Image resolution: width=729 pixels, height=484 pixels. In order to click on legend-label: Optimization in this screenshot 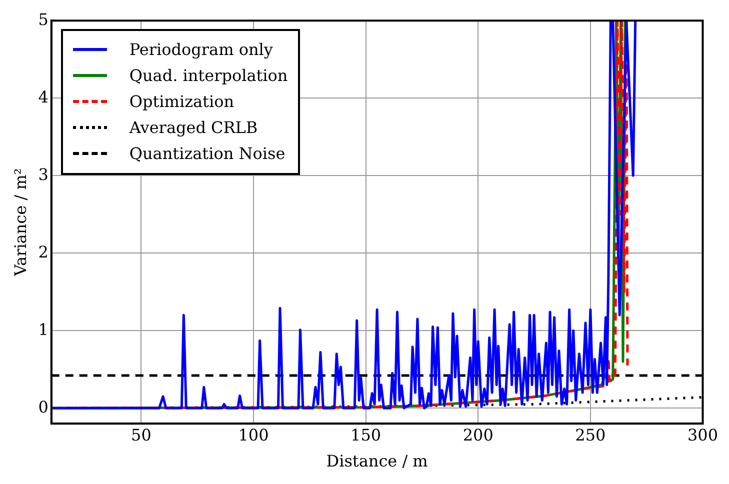, I will do `click(181, 102)`.